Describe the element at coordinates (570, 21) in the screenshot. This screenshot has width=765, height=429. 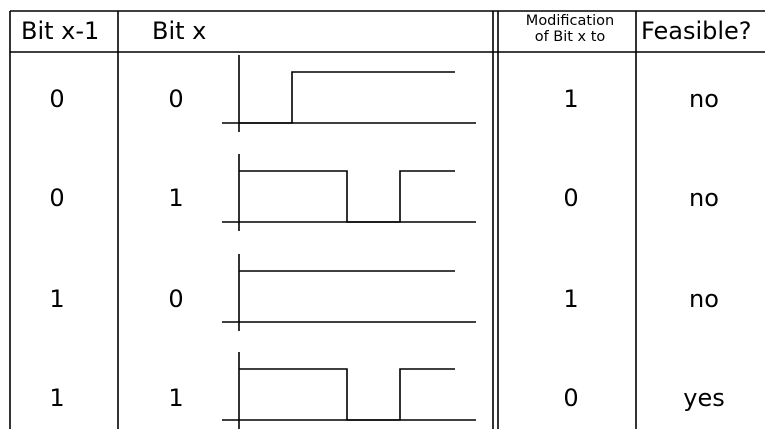
I see `header-modification-line1: Modification` at that location.